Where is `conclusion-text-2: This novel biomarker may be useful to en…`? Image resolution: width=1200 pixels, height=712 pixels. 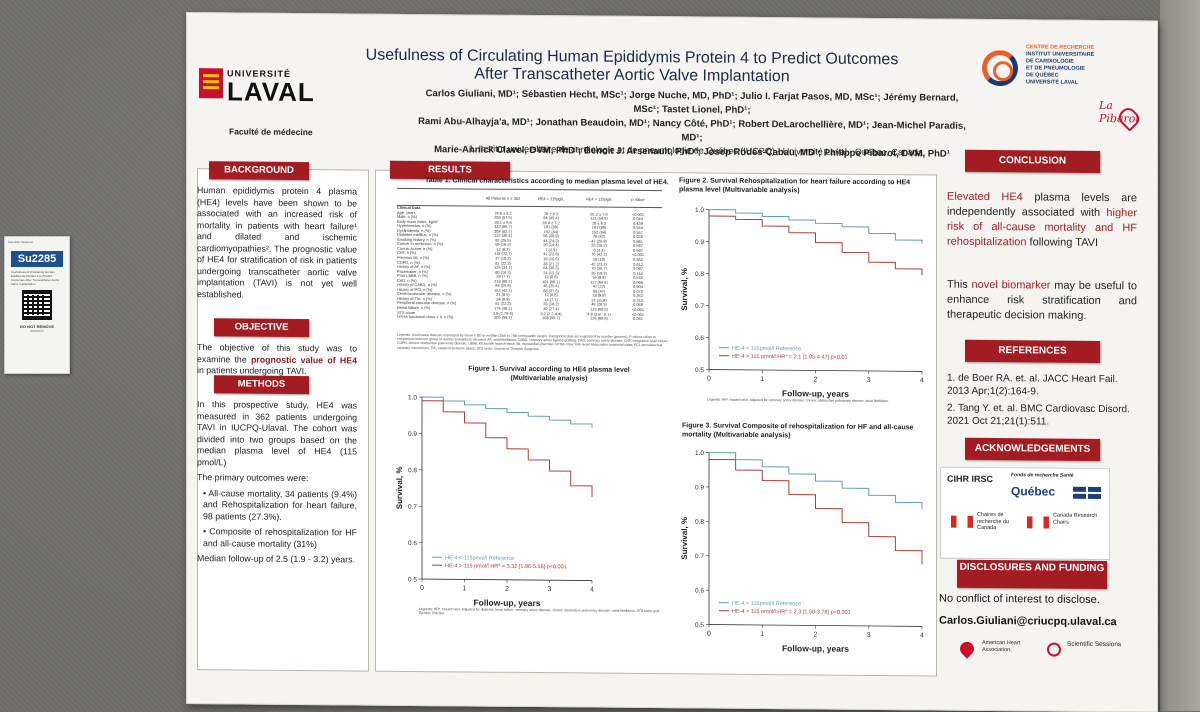 conclusion-text-2: This novel biomarker may be useful to en… is located at coordinates (1042, 301).